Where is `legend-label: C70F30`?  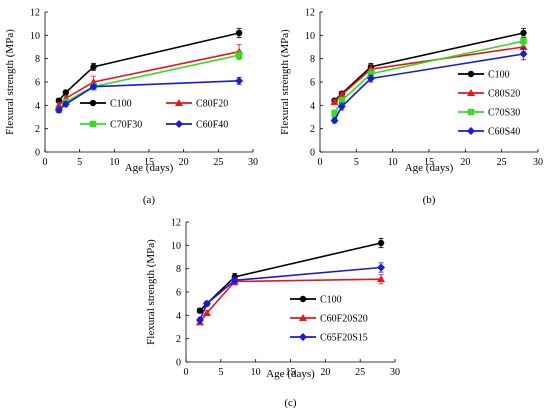 legend-label: C70F30 is located at coordinates (126, 125).